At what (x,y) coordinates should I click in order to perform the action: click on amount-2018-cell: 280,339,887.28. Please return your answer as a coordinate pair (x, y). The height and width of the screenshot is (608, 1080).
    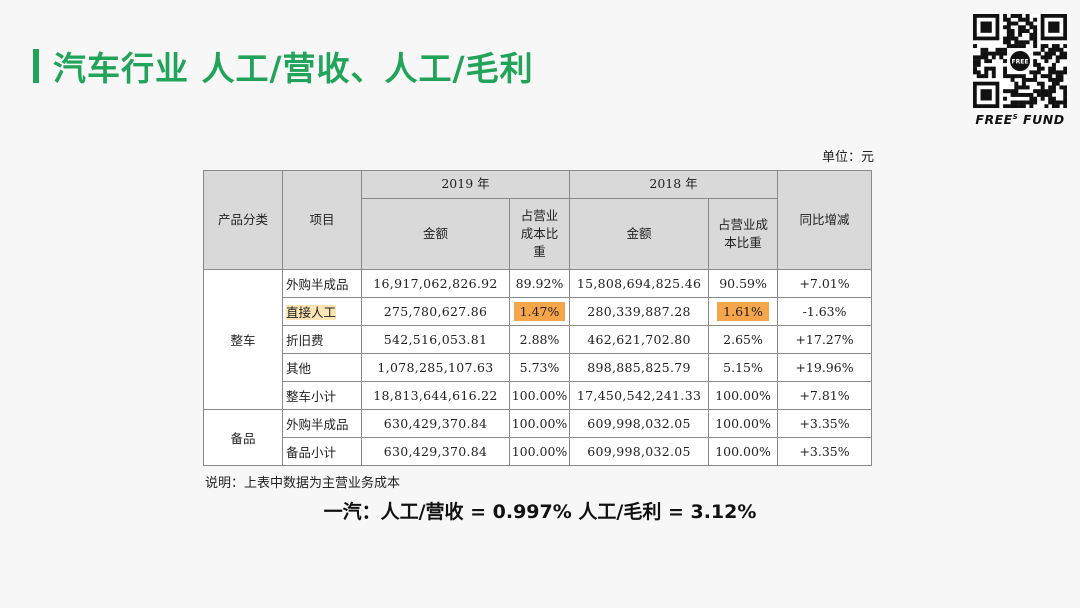
    Looking at the image, I should click on (639, 311).